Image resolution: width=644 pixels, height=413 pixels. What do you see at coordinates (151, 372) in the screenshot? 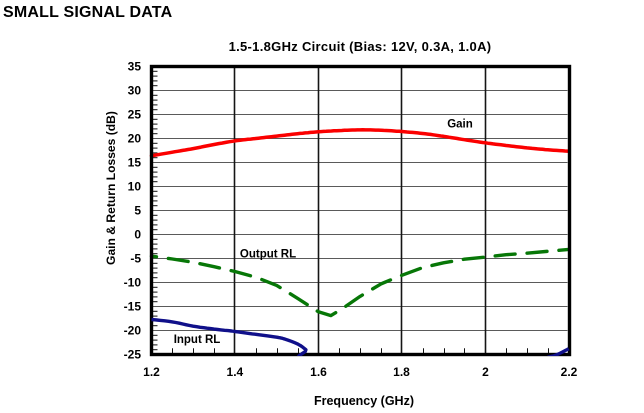
I see `svg-text: 1.2` at bounding box center [151, 372].